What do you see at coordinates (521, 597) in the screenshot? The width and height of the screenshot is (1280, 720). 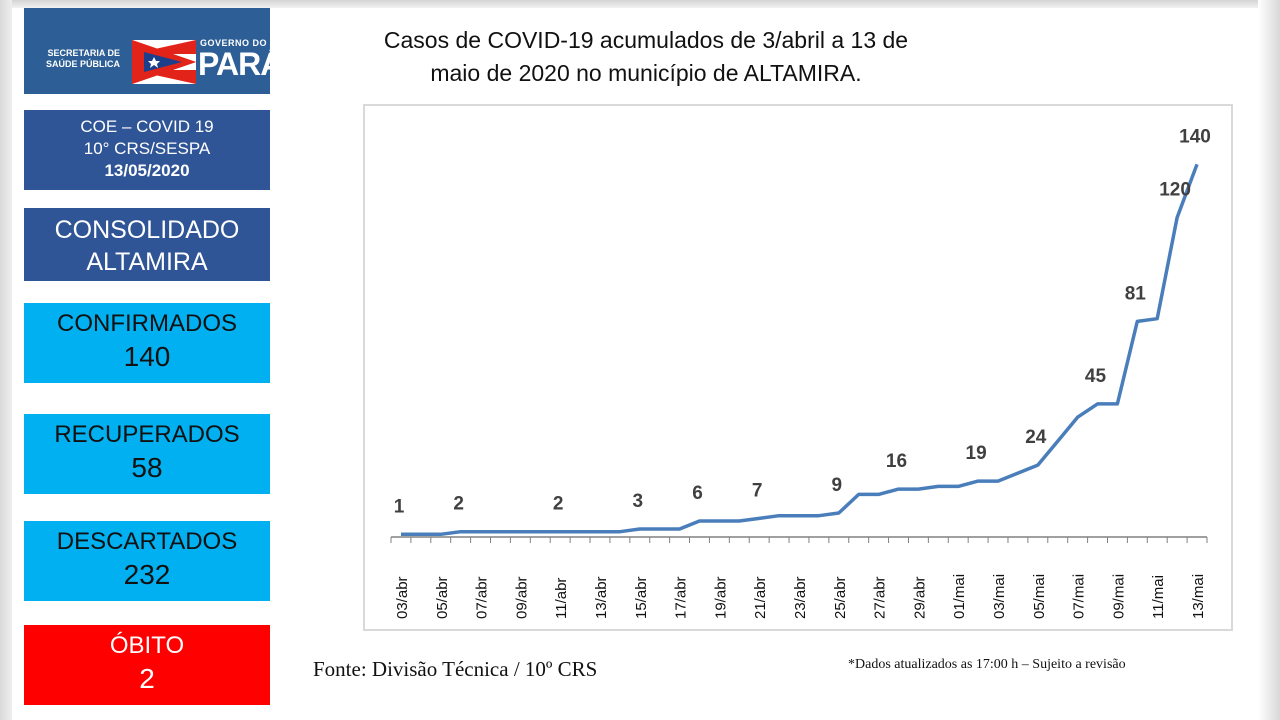 I see `x-tick-label: 09/abr` at bounding box center [521, 597].